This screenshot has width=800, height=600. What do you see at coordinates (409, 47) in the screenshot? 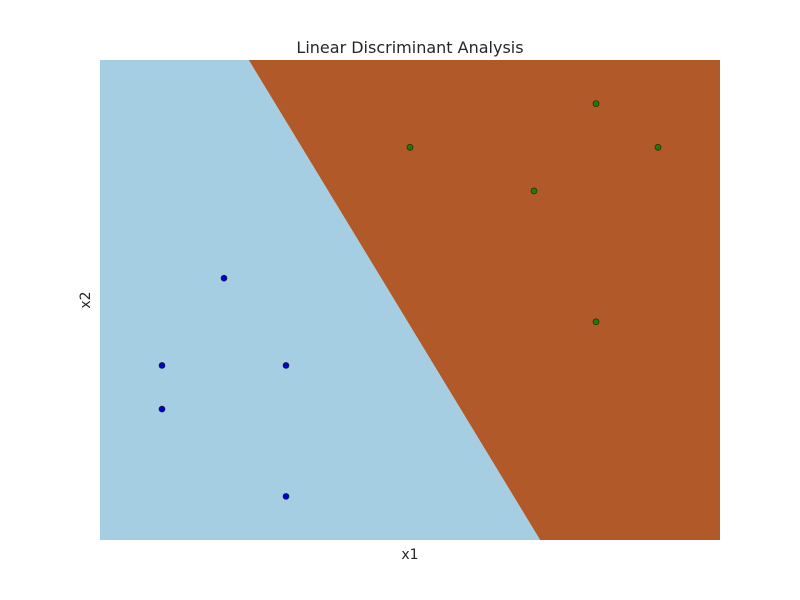
I see `chart-title: Linear Discriminant Analysis` at bounding box center [409, 47].